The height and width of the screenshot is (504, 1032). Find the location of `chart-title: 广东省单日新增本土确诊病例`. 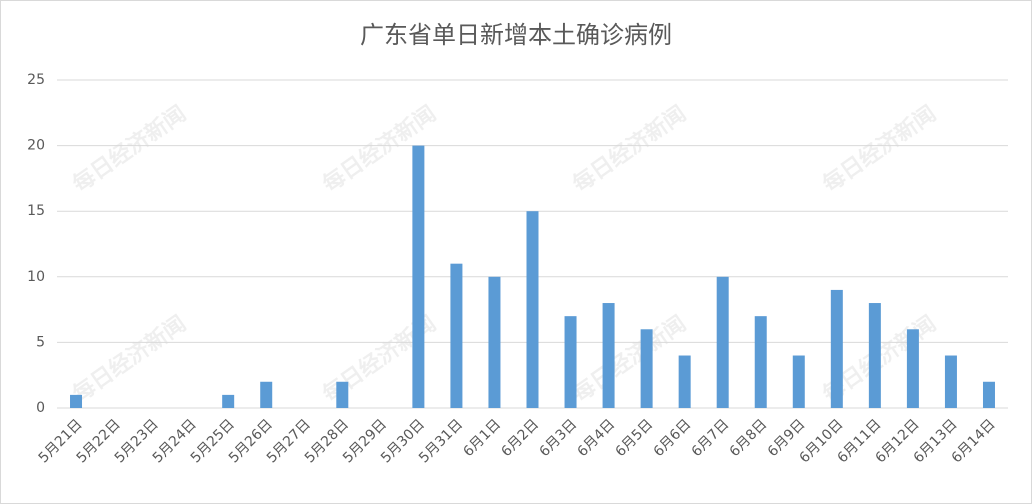

chart-title: 广东省单日新增本土确诊病例 is located at coordinates (516, 35).